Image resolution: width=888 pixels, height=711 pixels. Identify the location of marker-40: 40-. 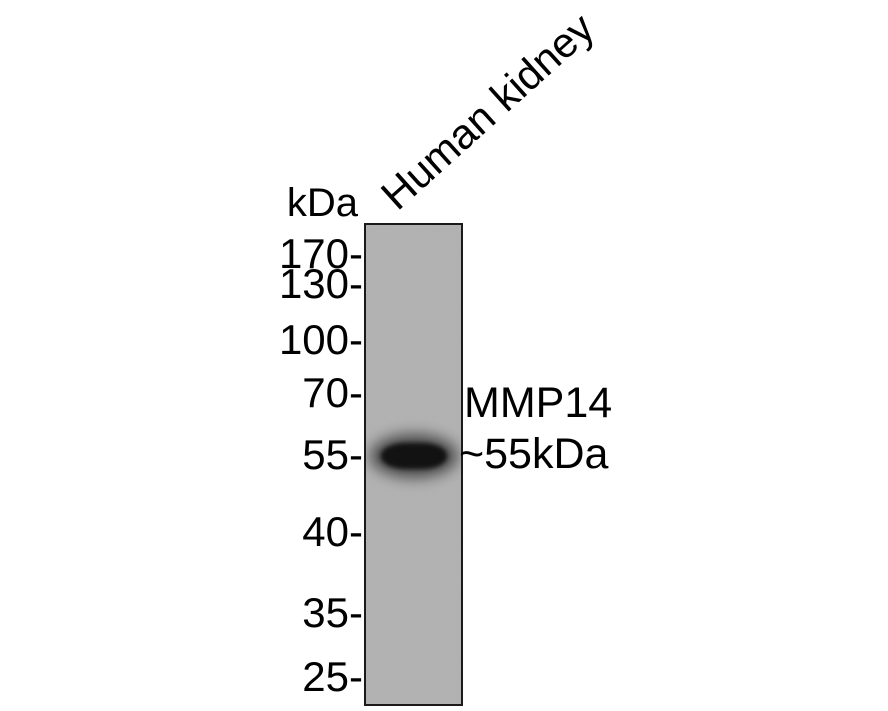
(332, 531).